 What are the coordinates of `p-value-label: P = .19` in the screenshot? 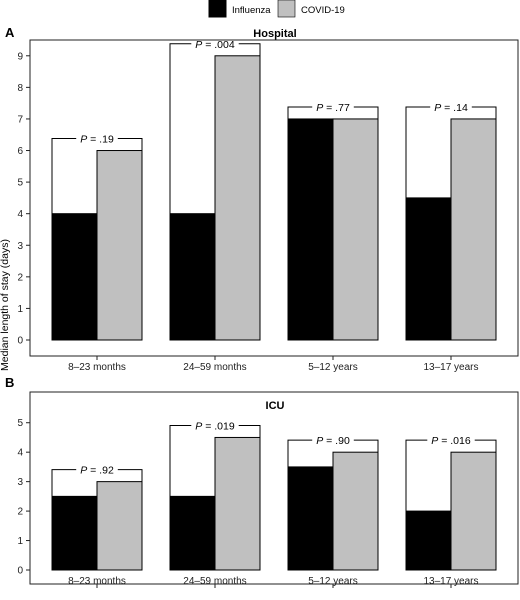 It's located at (97, 140).